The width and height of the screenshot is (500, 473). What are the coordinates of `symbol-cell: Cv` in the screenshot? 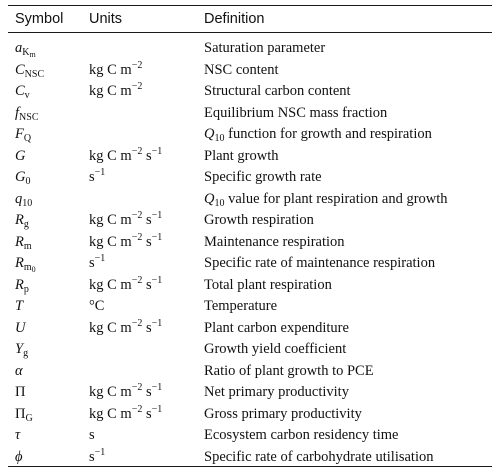 It's located at (22, 92).